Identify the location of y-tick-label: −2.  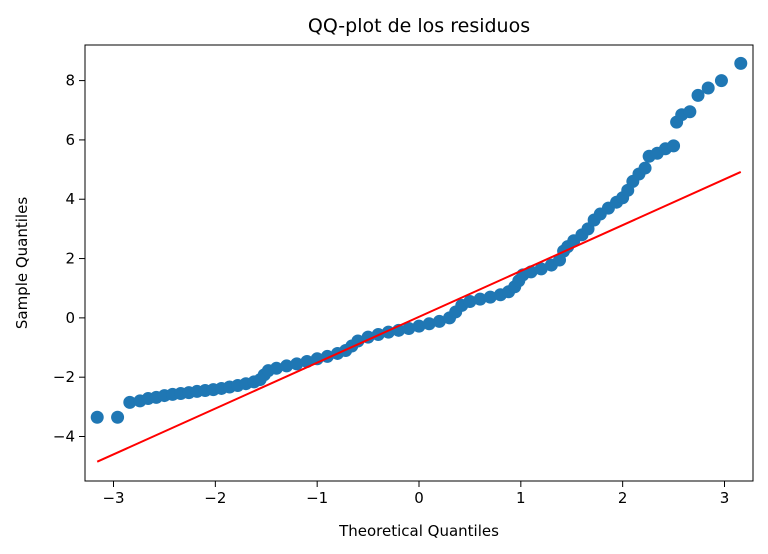
(64, 377).